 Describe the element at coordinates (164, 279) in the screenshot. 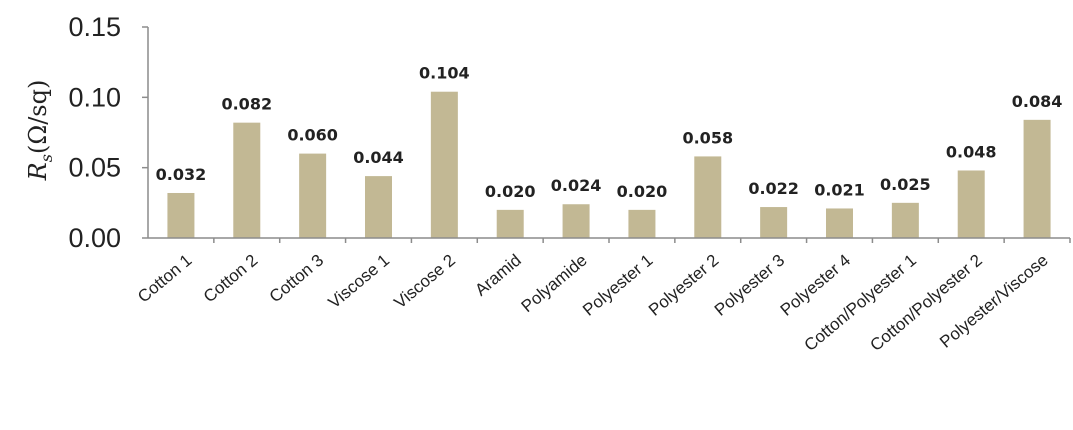

I see `x-tick-label: Cotton 1` at that location.